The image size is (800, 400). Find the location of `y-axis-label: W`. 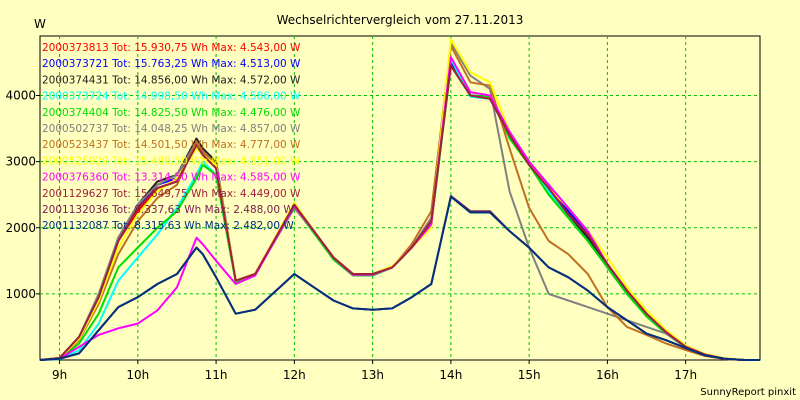

y-axis-label: W is located at coordinates (40, 24).